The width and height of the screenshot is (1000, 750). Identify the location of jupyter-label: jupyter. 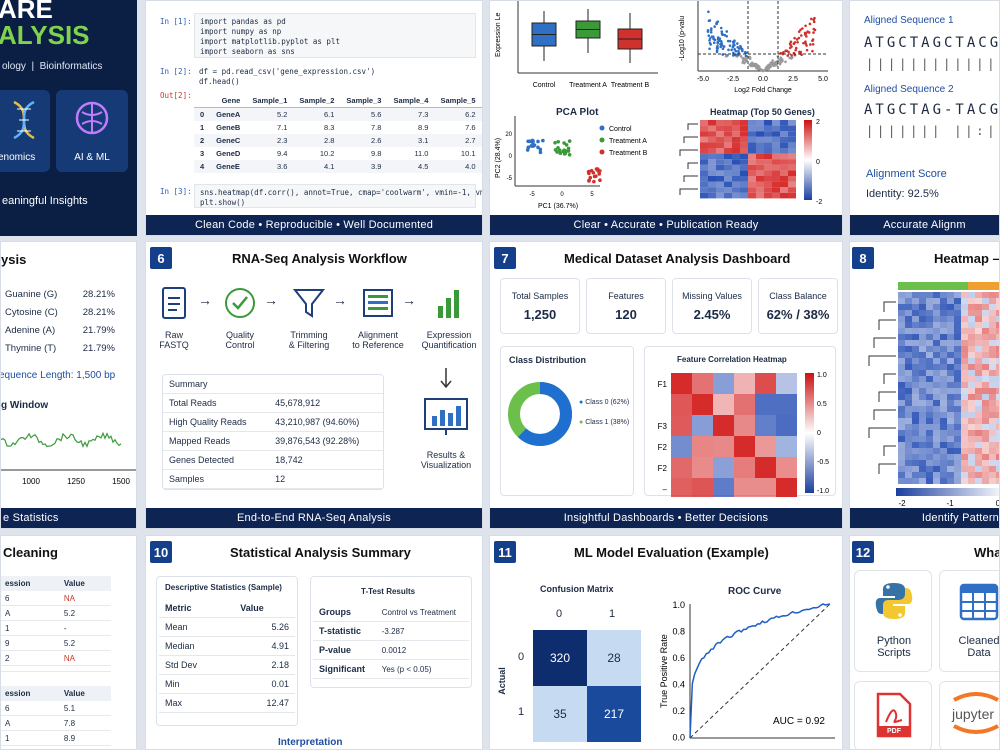
(973, 714).